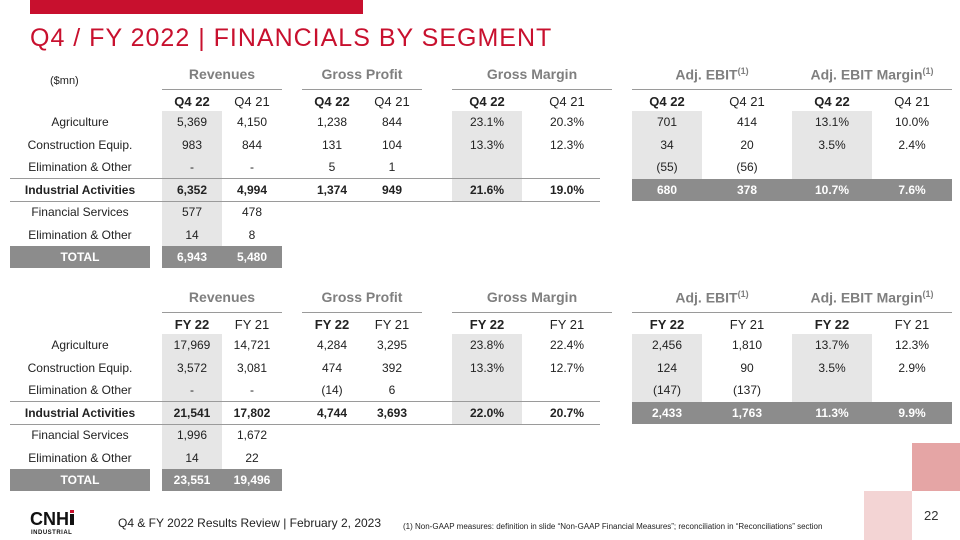 Image resolution: width=960 pixels, height=540 pixels. I want to click on row-label: Agriculture, so click(80, 122).